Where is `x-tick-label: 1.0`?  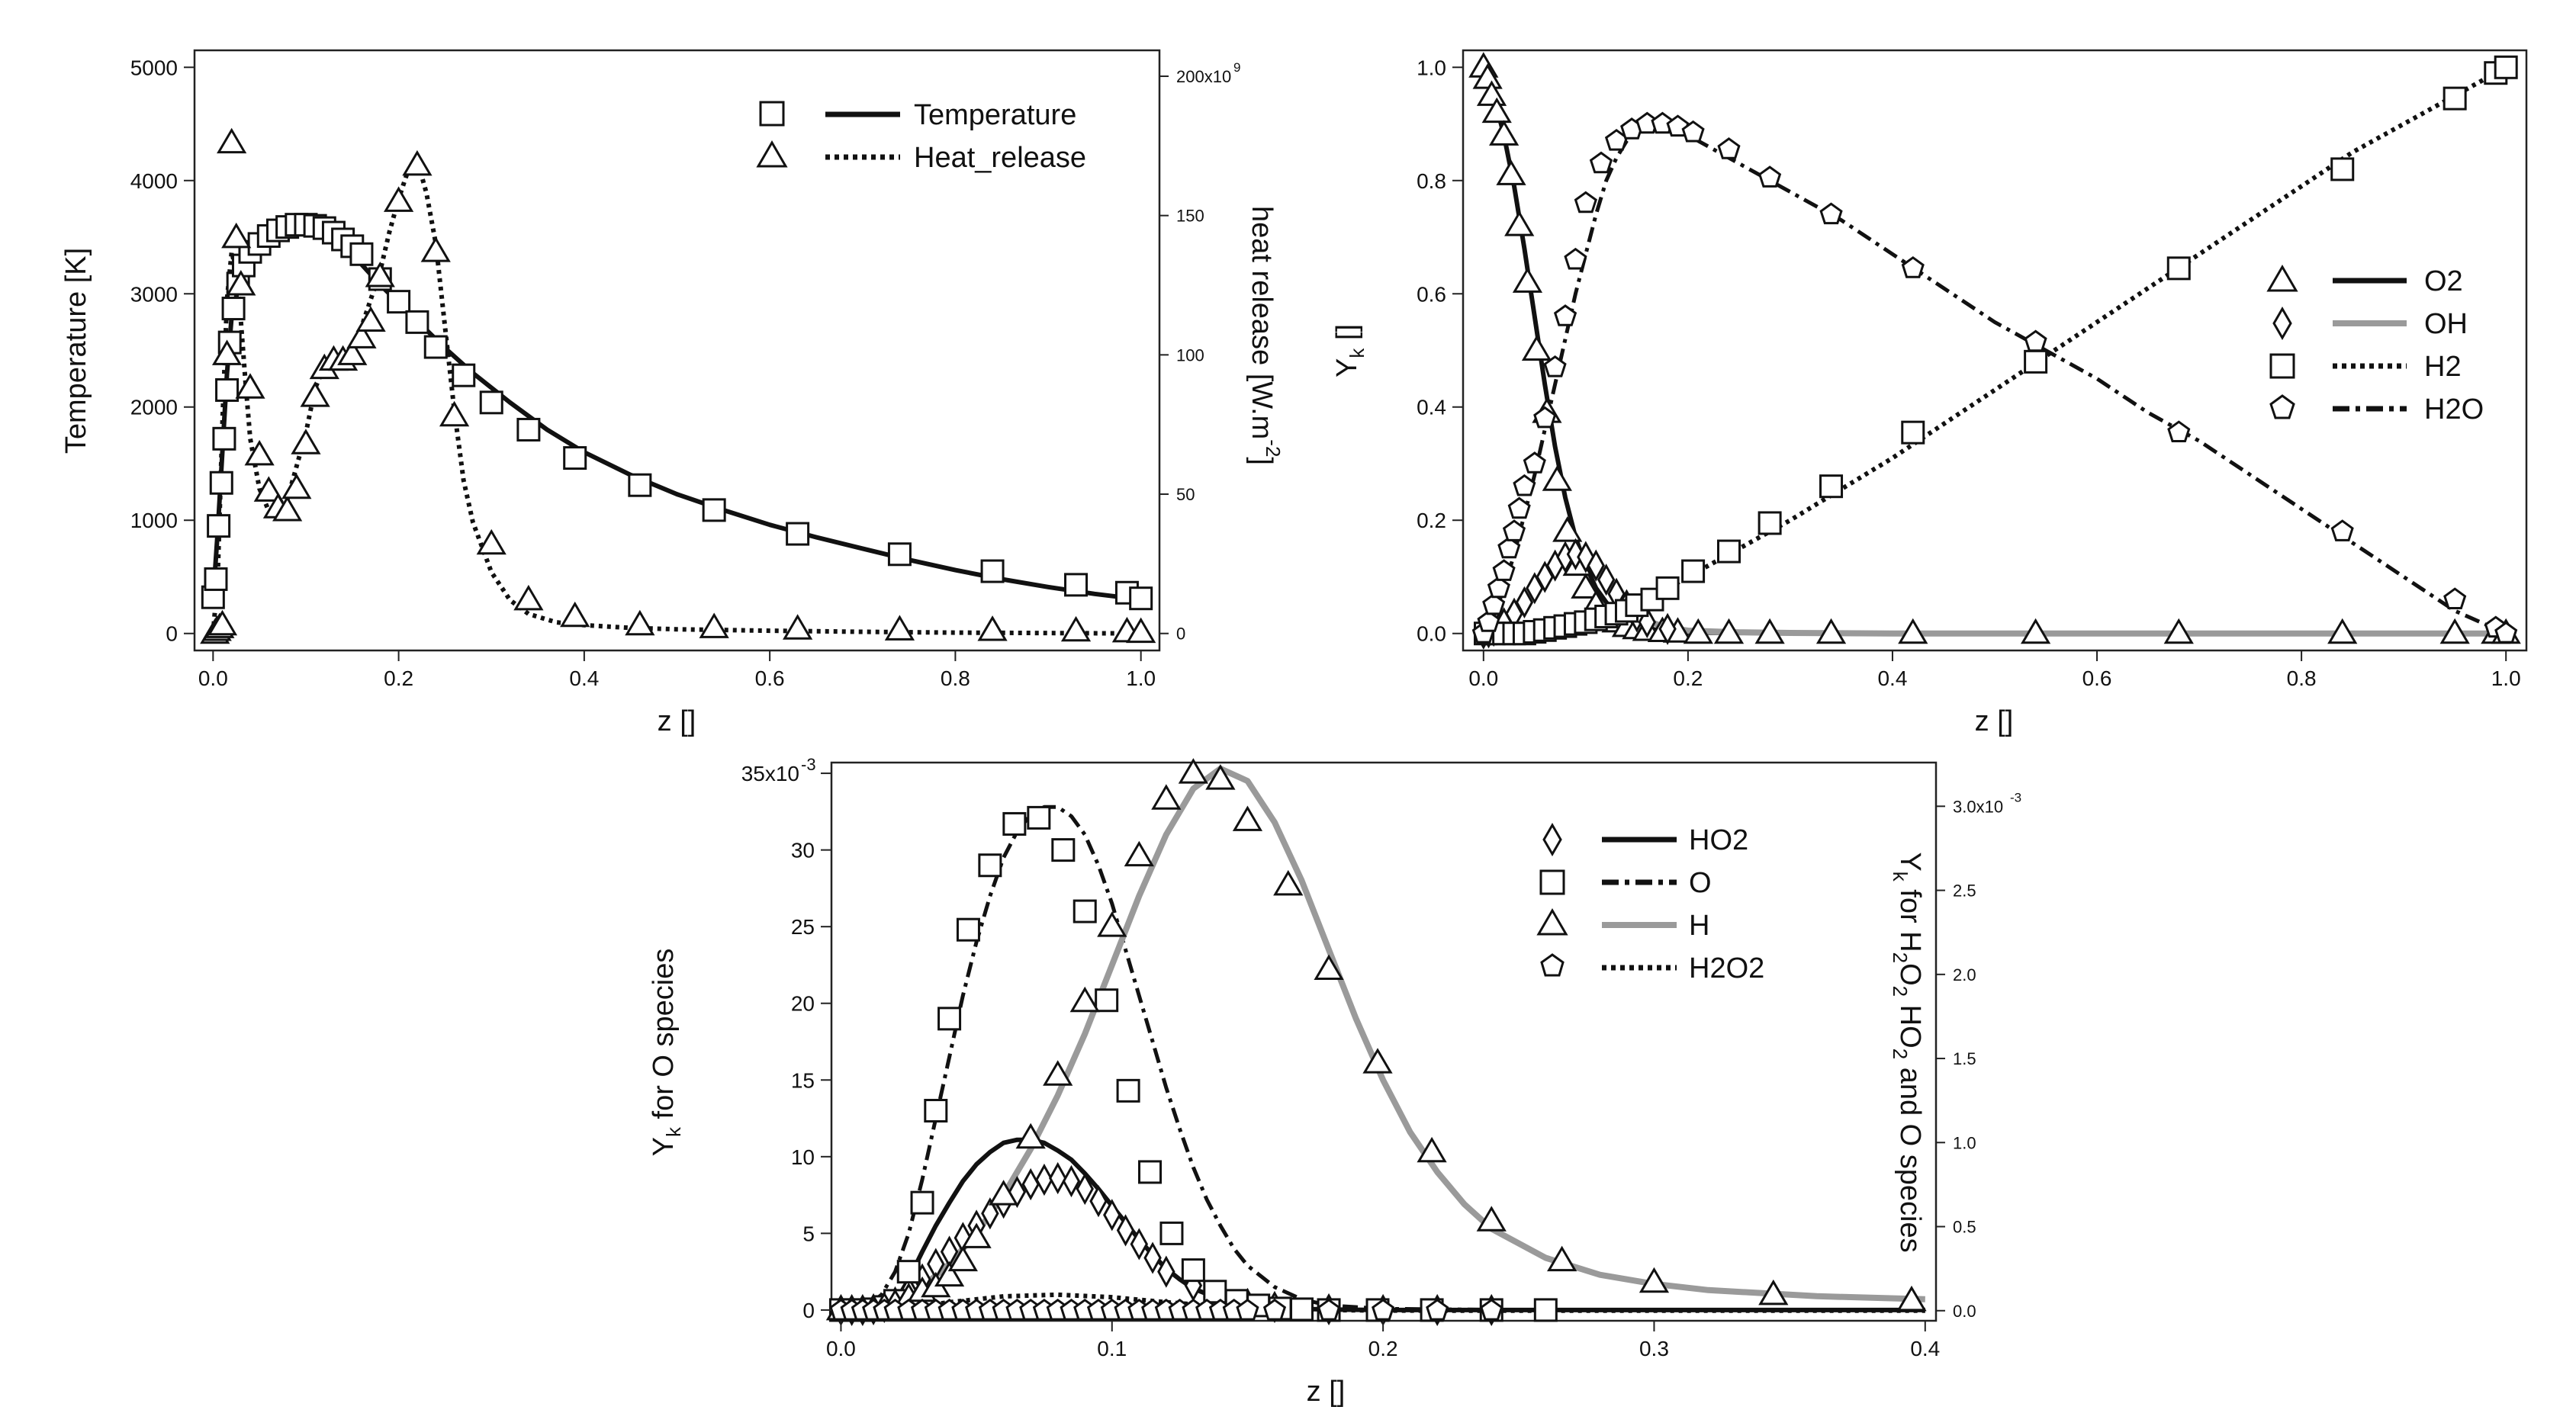 x-tick-label: 1.0 is located at coordinates (1141, 678).